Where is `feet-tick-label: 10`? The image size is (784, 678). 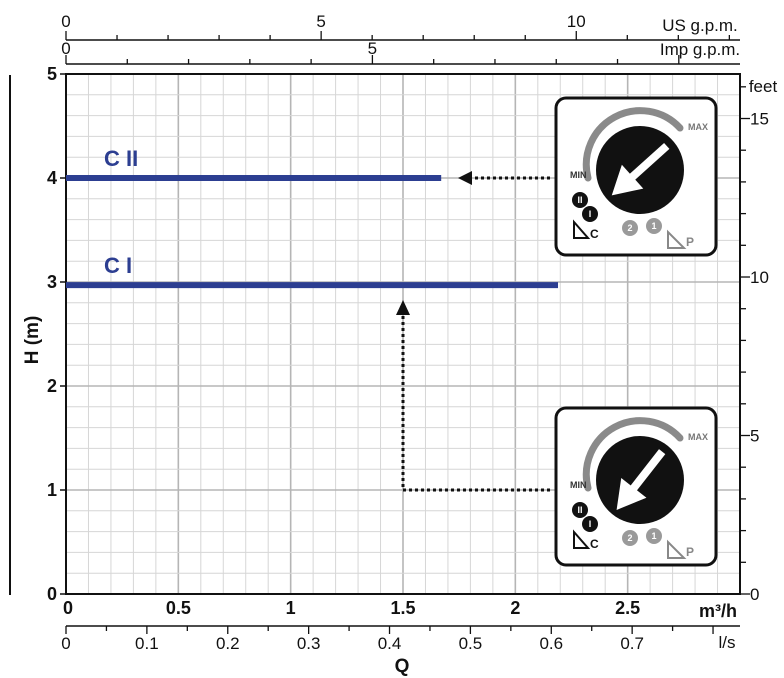 feet-tick-label: 10 is located at coordinates (759, 277).